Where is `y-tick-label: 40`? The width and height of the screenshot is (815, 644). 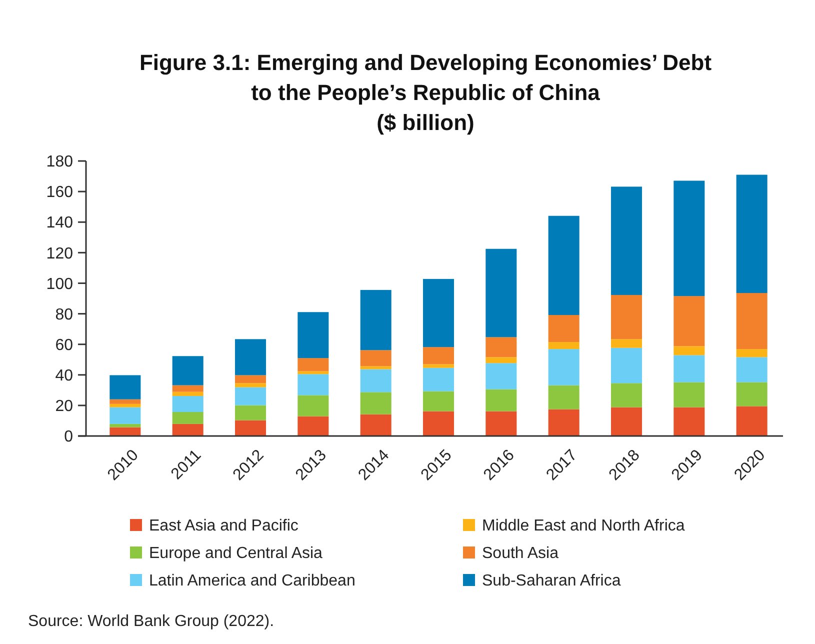
y-tick-label: 40 is located at coordinates (64, 375).